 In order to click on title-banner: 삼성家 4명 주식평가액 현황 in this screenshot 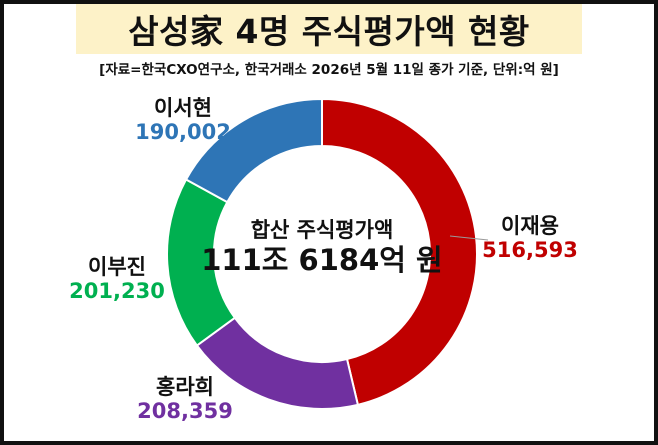, I will do `click(329, 29)`.